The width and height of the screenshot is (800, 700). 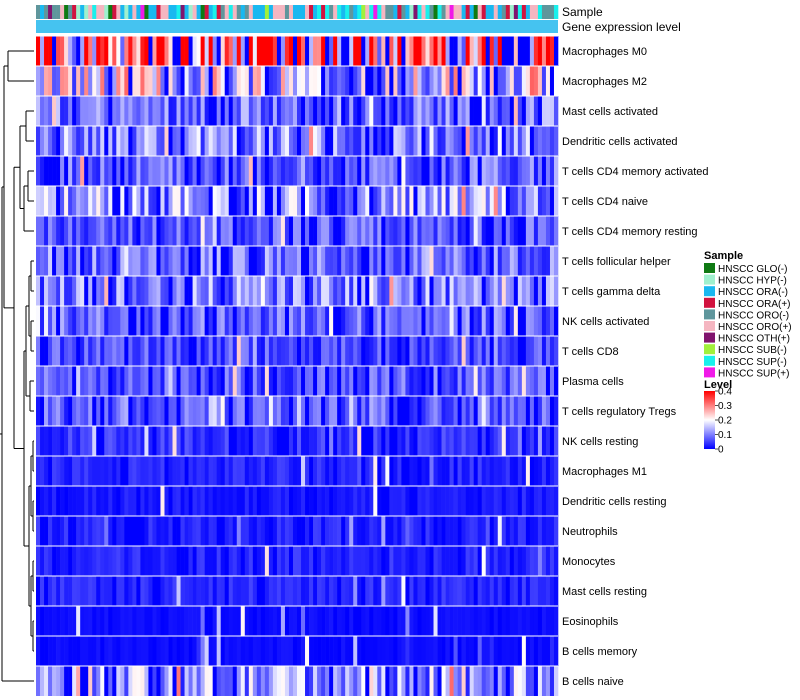 What do you see at coordinates (635, 172) in the screenshot?
I see `row-label: T cells CD4 memory activated` at bounding box center [635, 172].